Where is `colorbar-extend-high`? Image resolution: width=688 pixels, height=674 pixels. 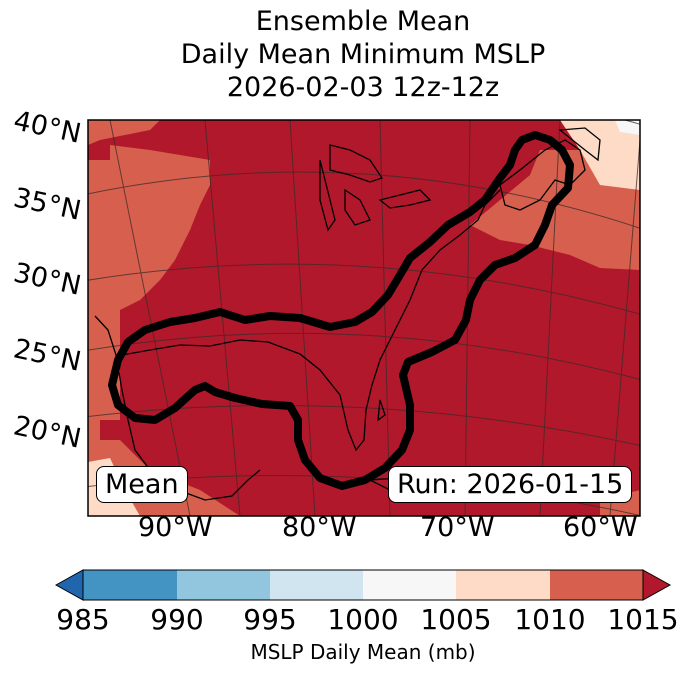
colorbar-extend-high is located at coordinates (657, 585).